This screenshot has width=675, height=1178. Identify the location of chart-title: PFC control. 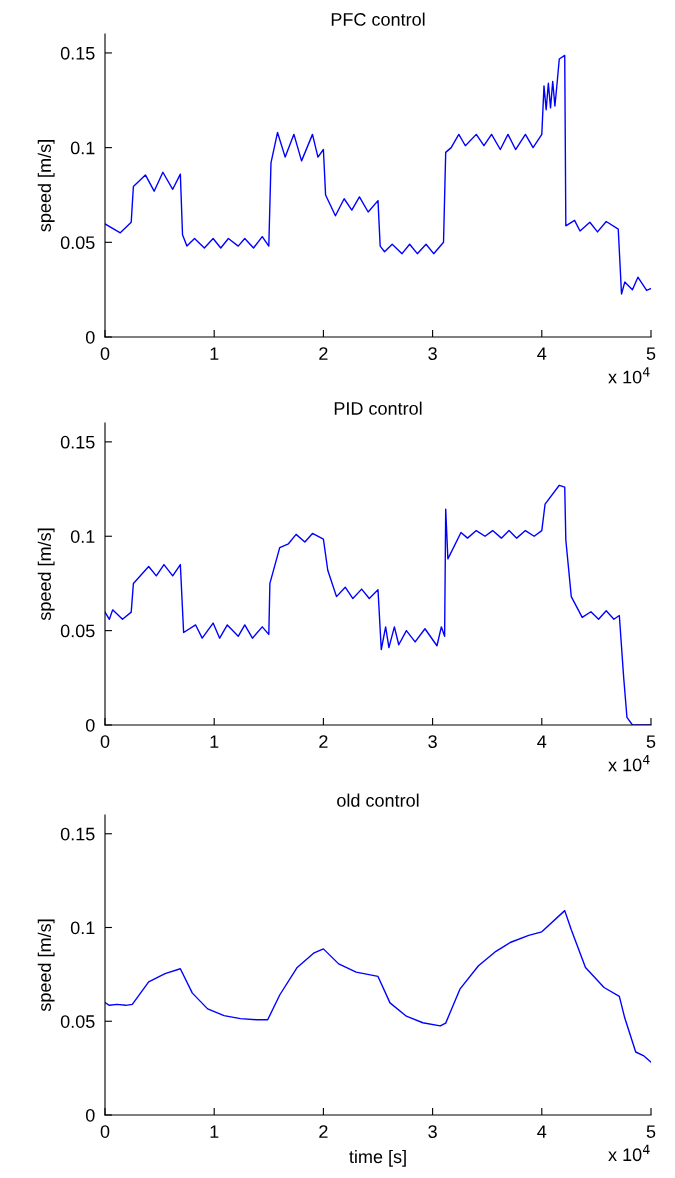
(378, 19).